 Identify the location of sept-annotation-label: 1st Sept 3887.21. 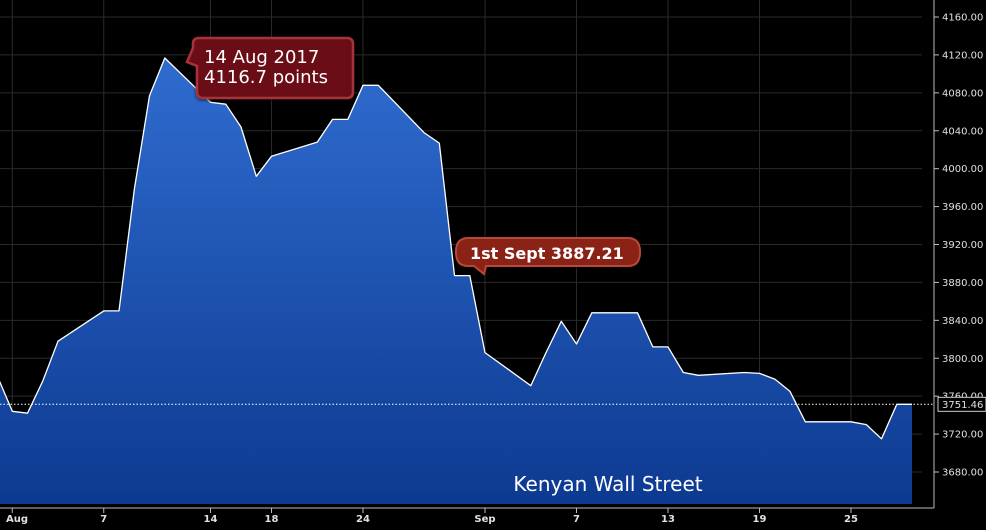
(547, 253).